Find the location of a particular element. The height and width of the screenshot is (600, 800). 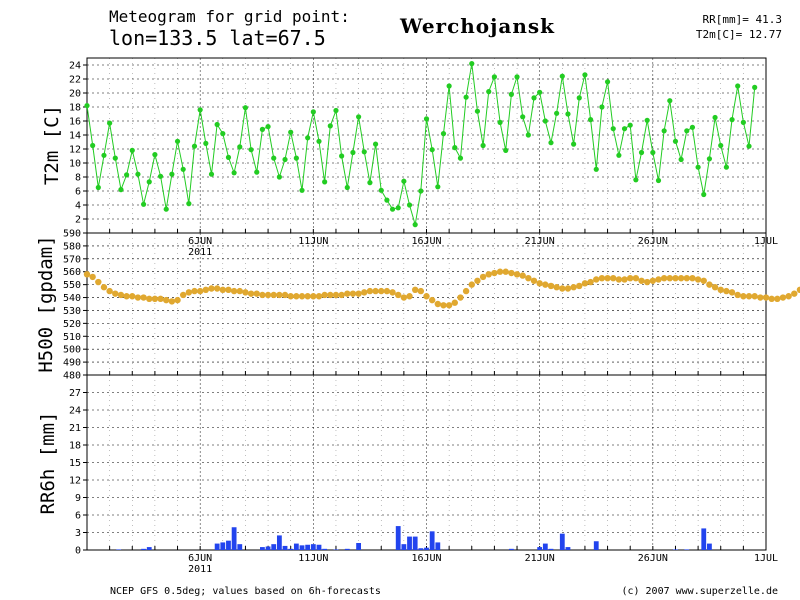

t2m-ytick-label: 22 is located at coordinates (75, 80).